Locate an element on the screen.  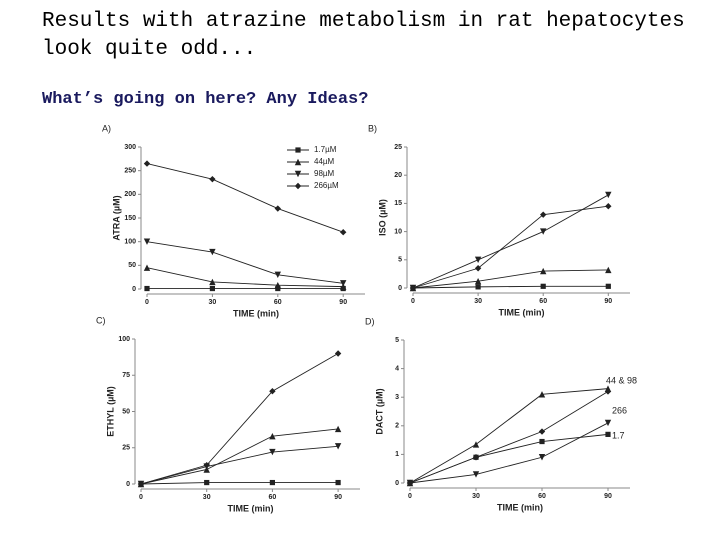
y-tick-label: 300 is located at coordinates (130, 147).